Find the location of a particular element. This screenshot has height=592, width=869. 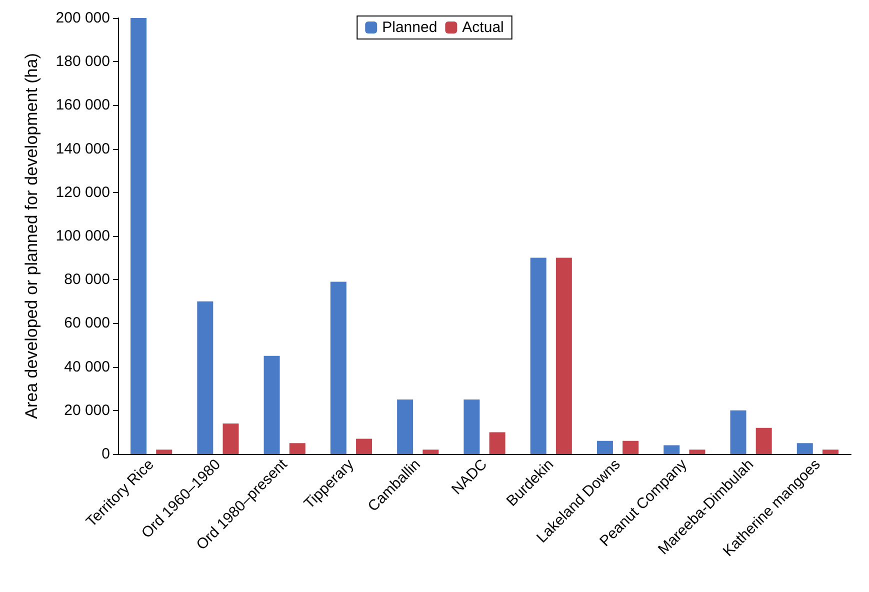

y-tick-label: 60 000 is located at coordinates (87, 323).